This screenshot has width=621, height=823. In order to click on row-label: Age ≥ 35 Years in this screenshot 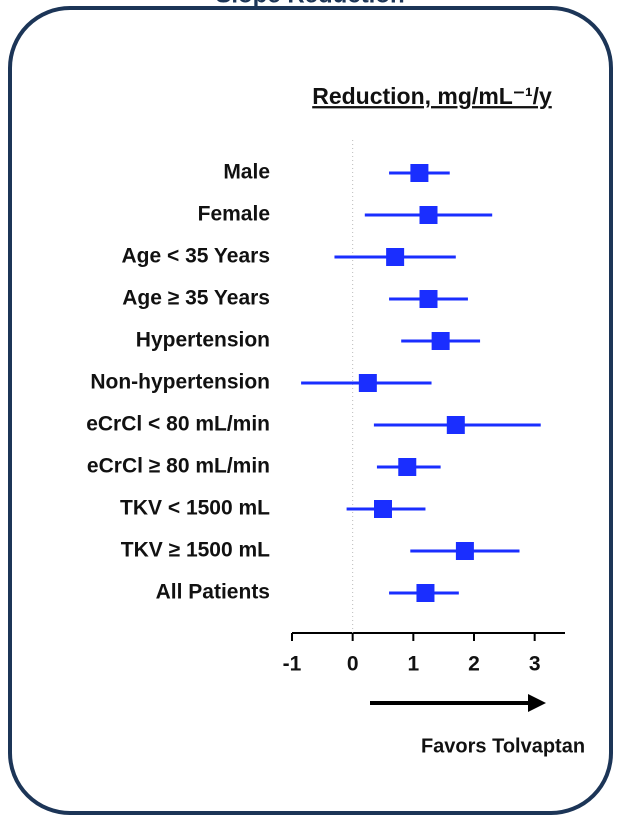, I will do `click(196, 298)`.